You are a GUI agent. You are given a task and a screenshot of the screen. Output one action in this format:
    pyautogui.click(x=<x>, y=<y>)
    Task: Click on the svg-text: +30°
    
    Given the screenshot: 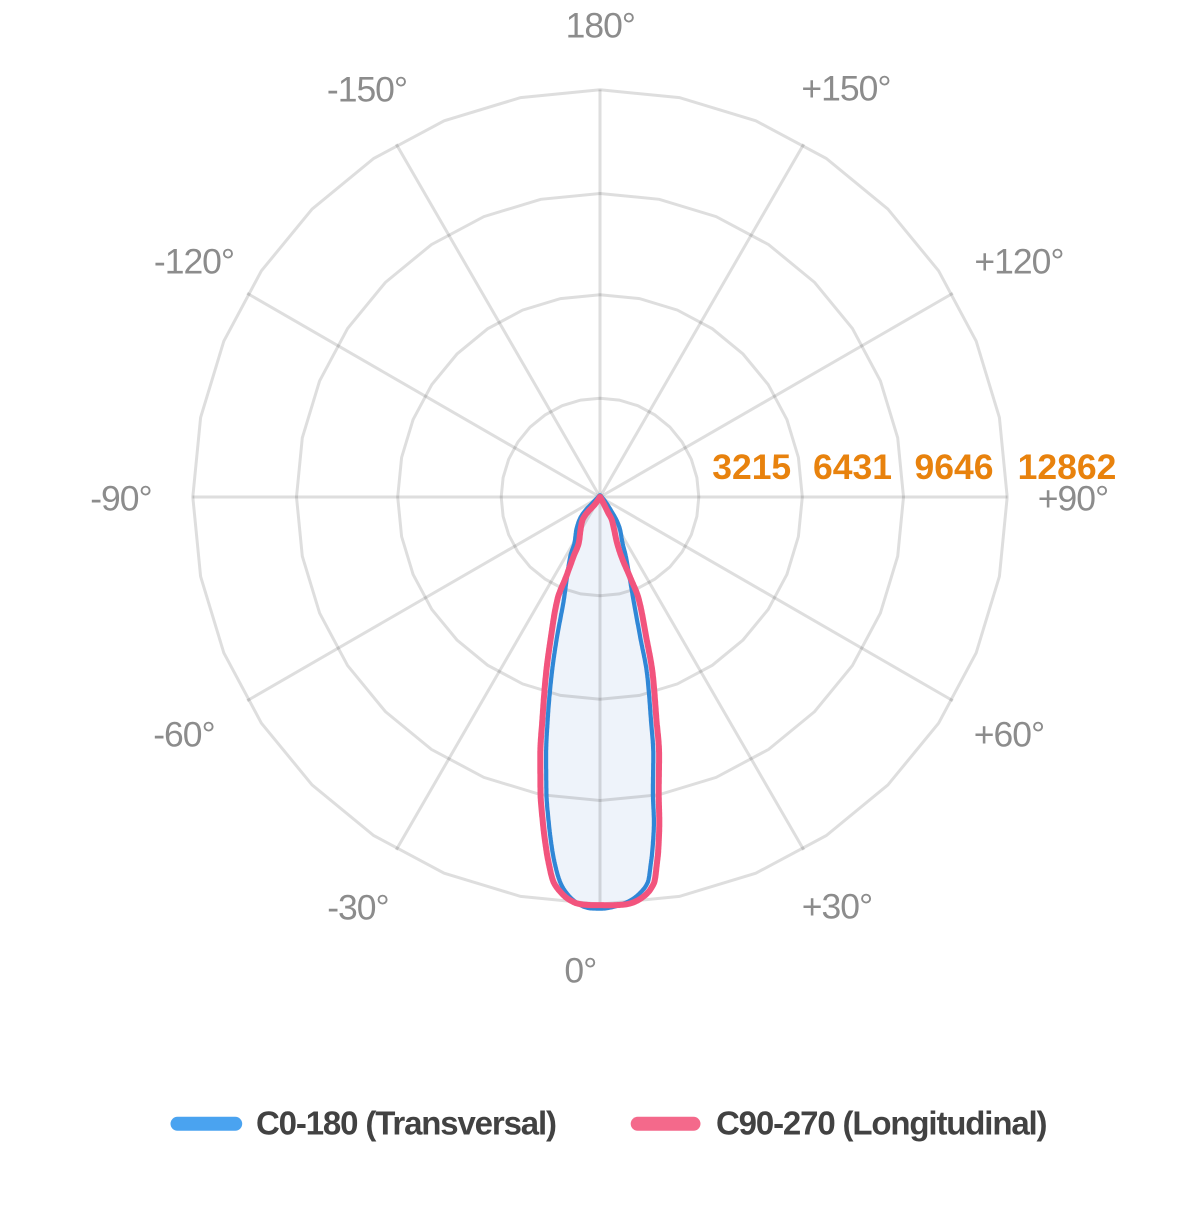 What is the action you would take?
    pyautogui.click(x=837, y=906)
    